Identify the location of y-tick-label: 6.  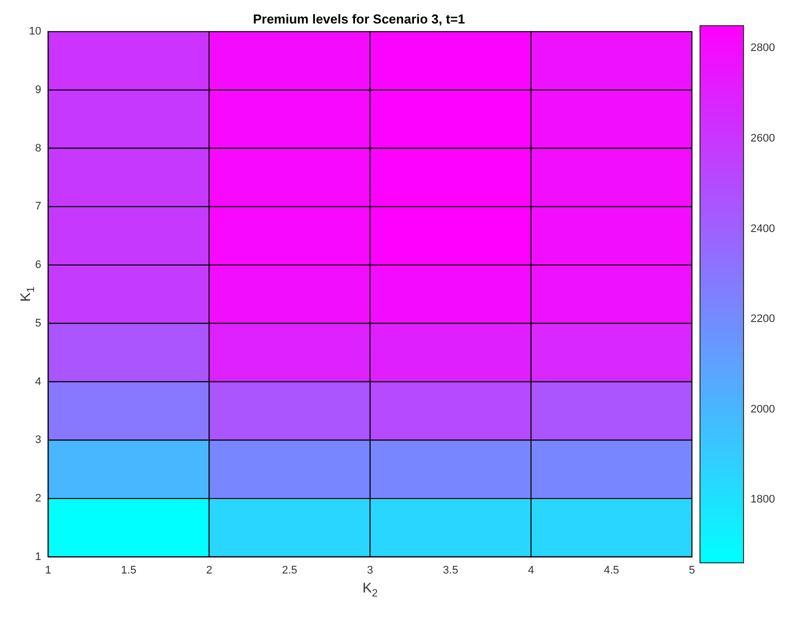
(38, 265).